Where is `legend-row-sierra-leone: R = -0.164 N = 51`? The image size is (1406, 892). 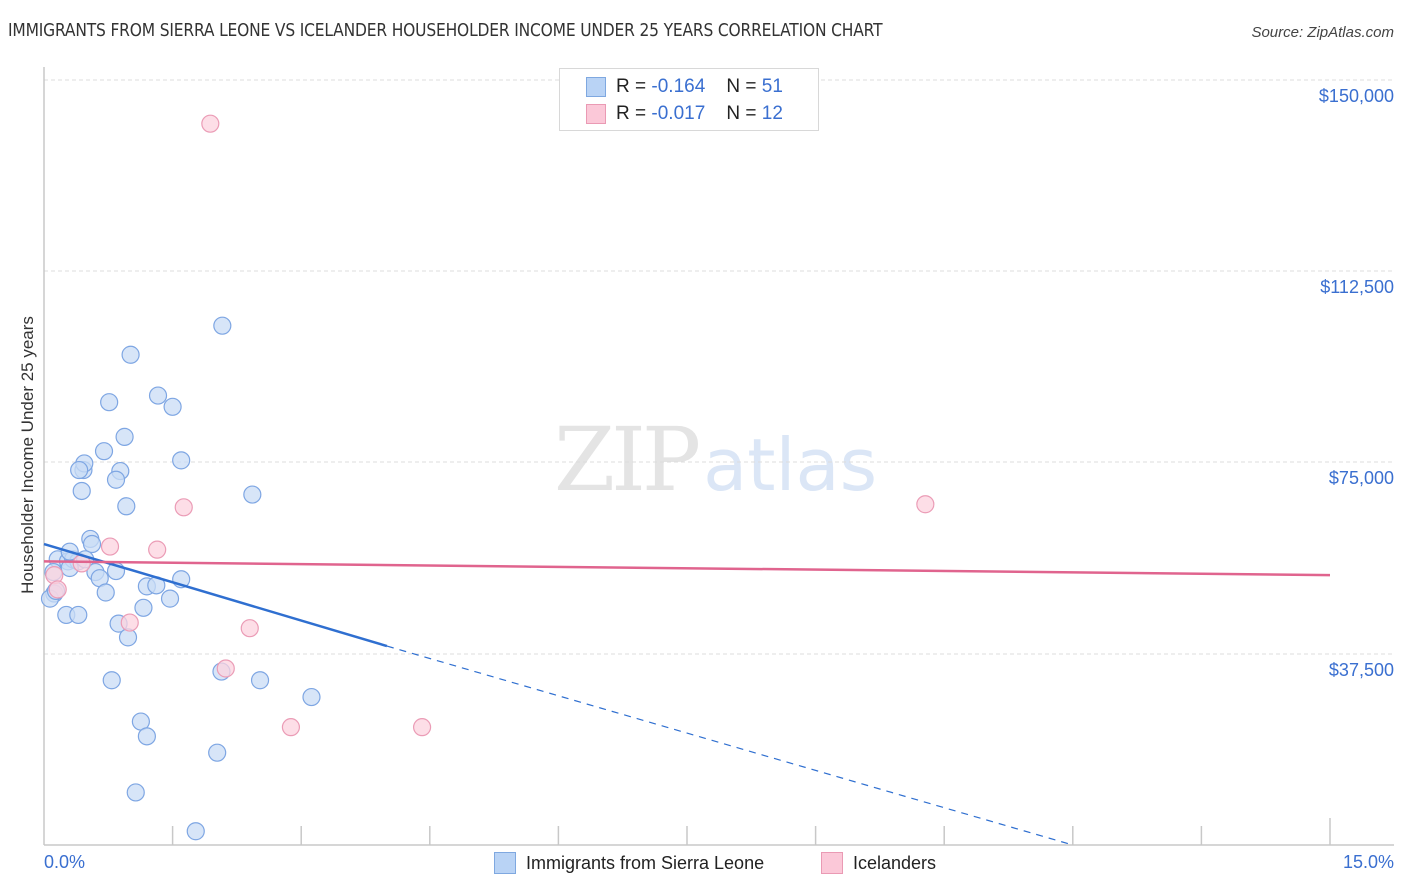 legend-row-sierra-leone: R = -0.164 N = 51 is located at coordinates (684, 87).